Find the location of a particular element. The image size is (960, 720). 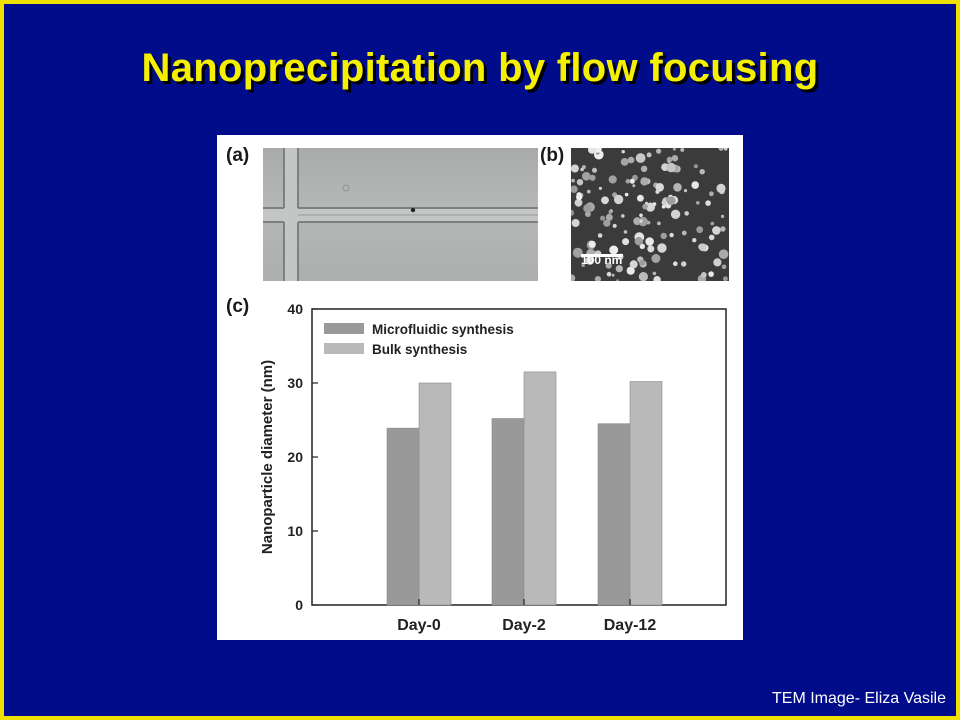

slide-title: Nanoprecipitation by flow focusing is located at coordinates (480, 68).